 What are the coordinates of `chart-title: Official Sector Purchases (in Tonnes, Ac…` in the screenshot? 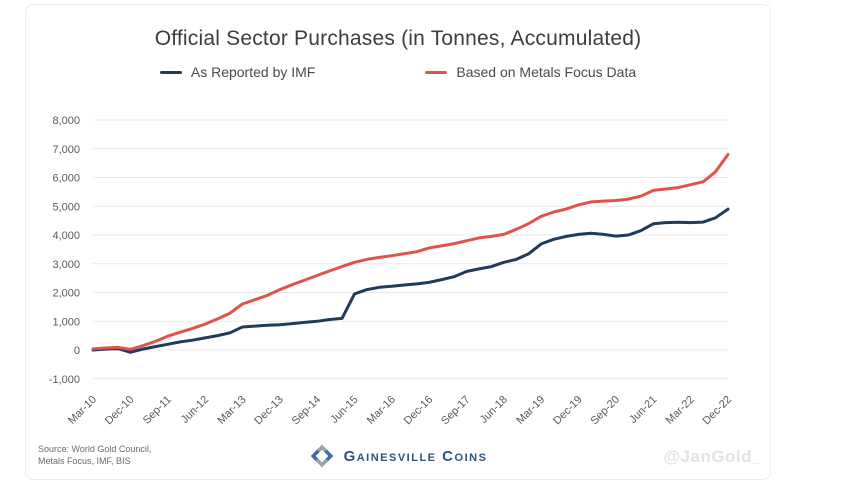 It's located at (398, 38).